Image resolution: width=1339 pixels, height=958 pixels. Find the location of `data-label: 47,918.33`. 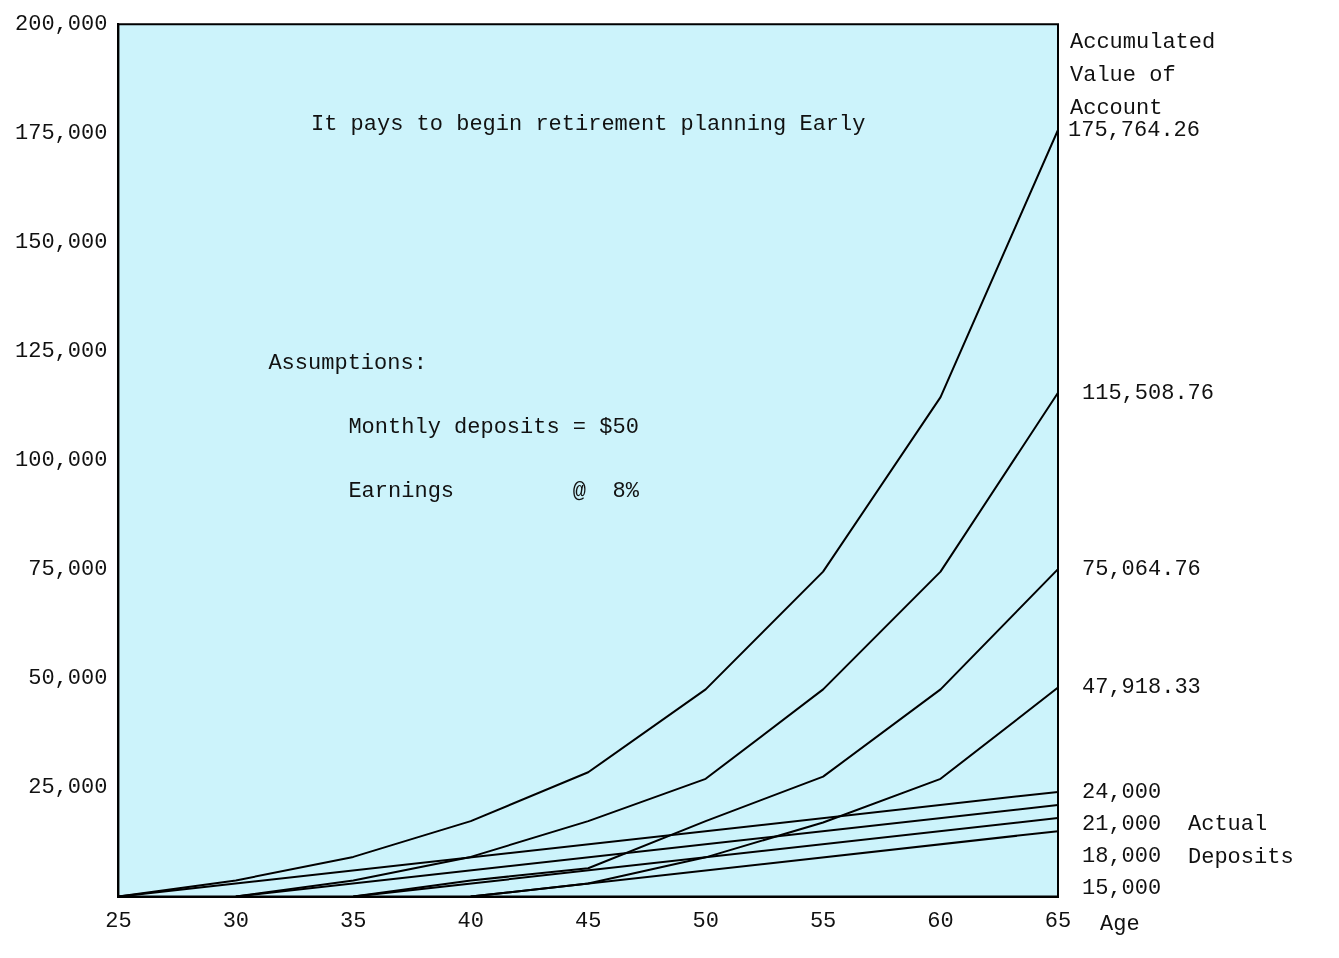

data-label: 47,918.33 is located at coordinates (1141, 688).